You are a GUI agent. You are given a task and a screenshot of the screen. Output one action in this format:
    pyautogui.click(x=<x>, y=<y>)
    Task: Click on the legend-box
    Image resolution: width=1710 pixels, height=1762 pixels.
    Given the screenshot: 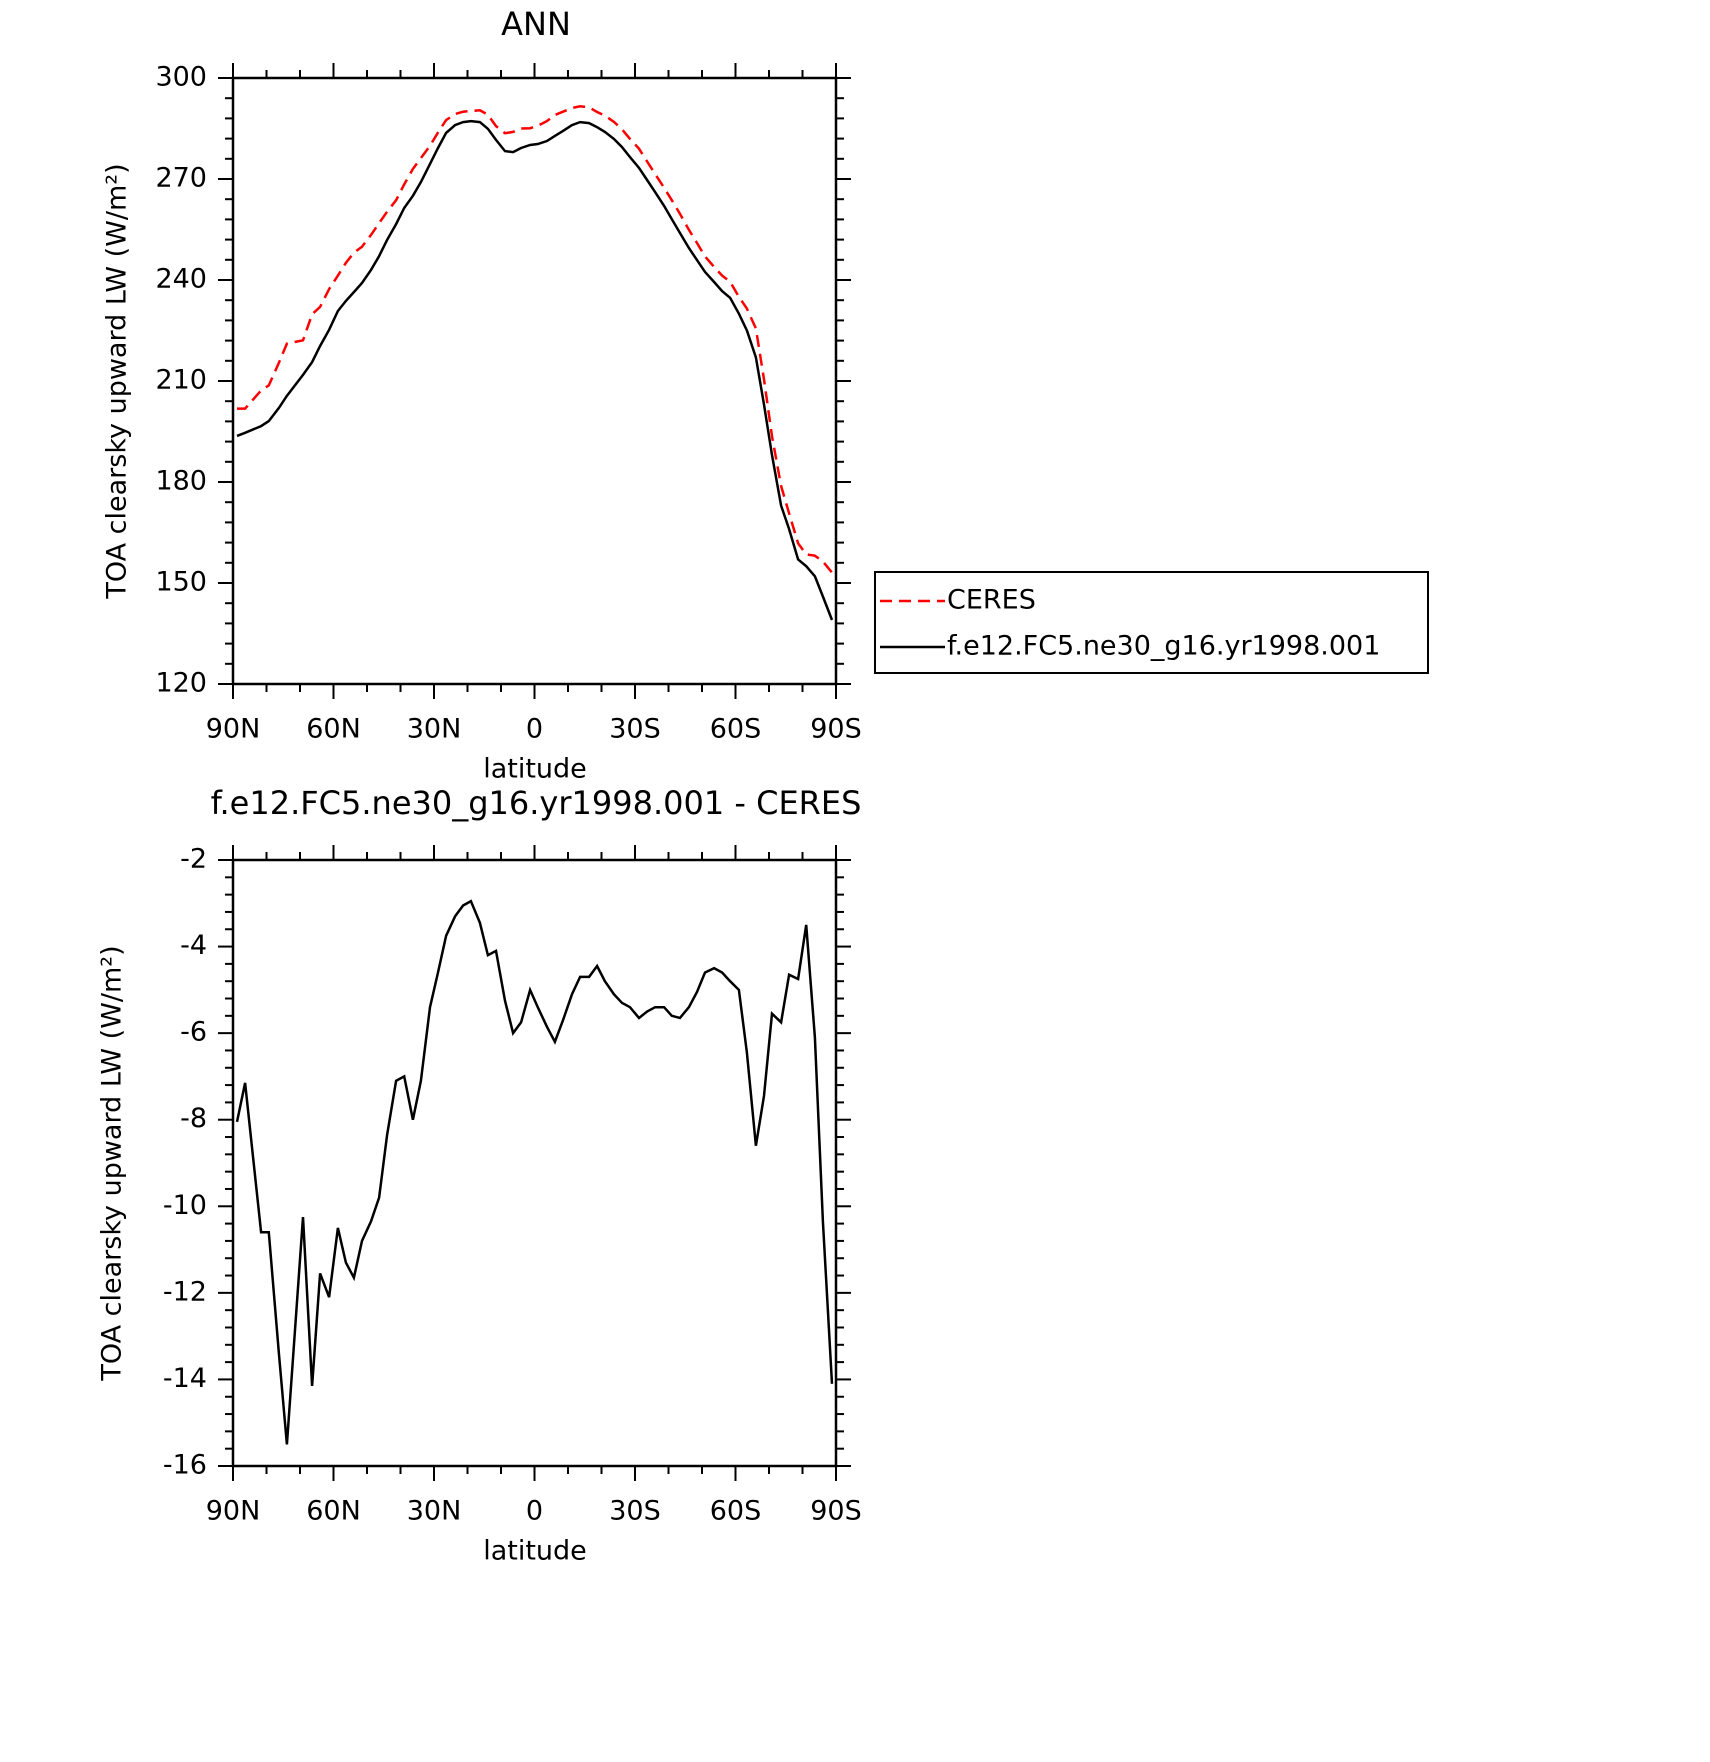 What is the action you would take?
    pyautogui.click(x=1151, y=622)
    